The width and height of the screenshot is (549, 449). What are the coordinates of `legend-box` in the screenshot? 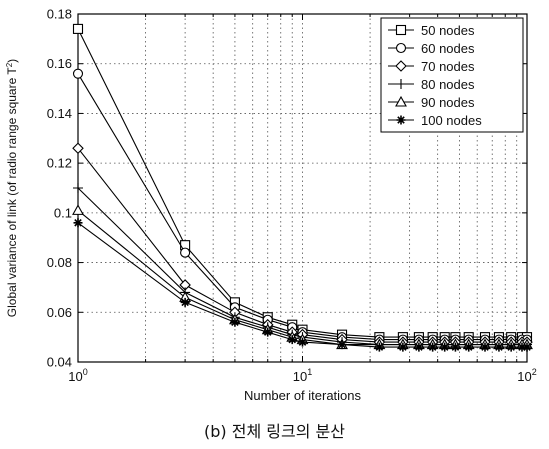 It's located at (452, 75).